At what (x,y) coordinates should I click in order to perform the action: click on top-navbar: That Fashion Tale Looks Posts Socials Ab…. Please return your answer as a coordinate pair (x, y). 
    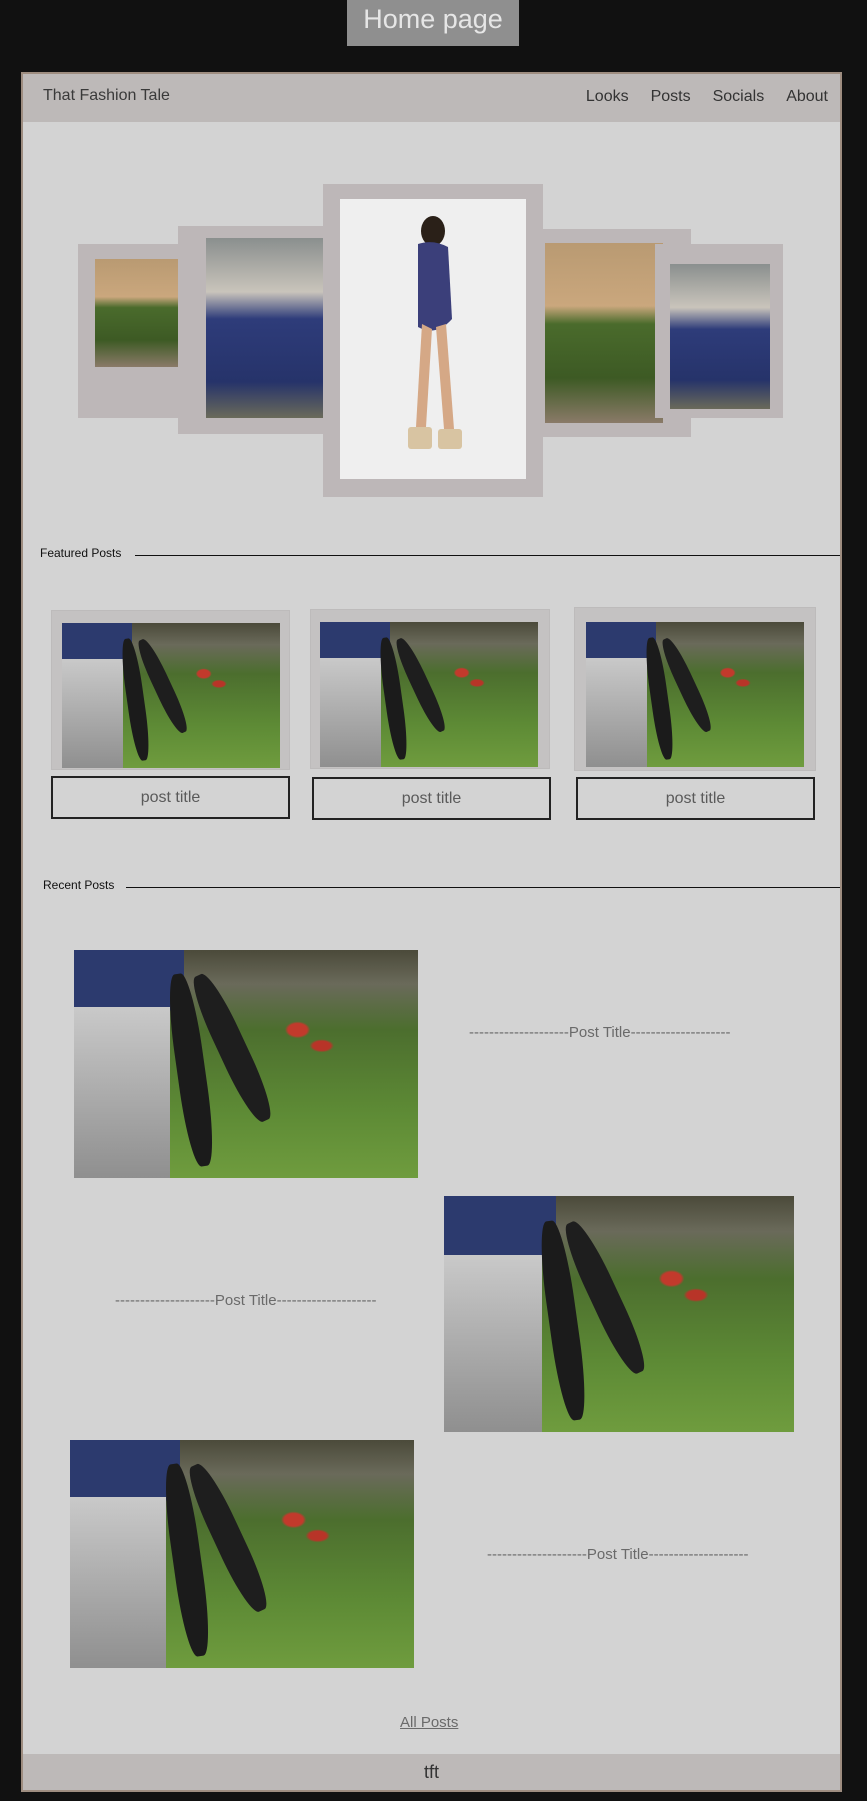
    Looking at the image, I should click on (431, 98).